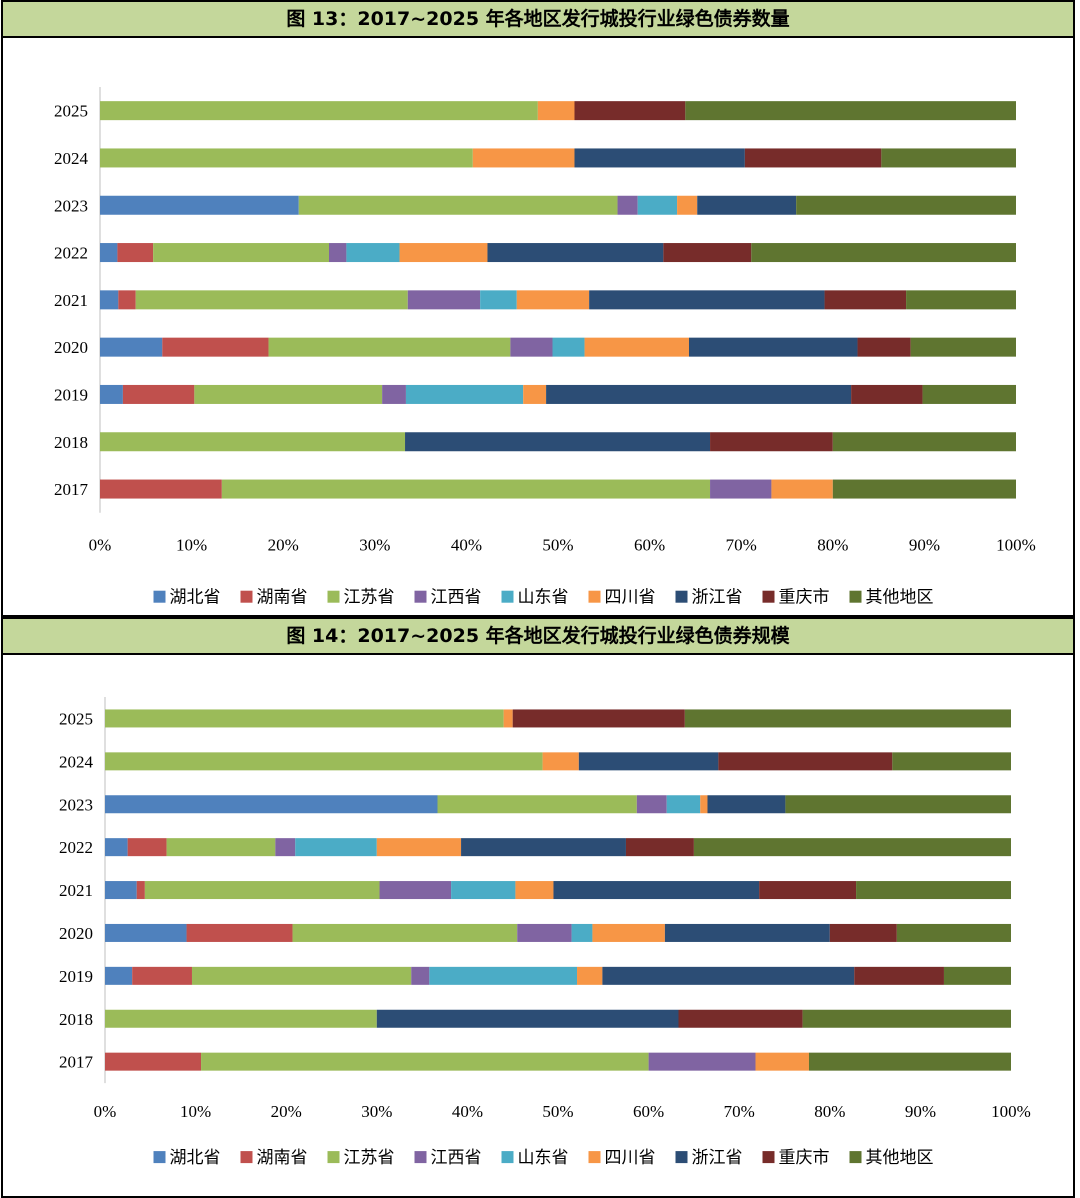  I want to click on chart14-category-label: 2018, so click(76, 1019).